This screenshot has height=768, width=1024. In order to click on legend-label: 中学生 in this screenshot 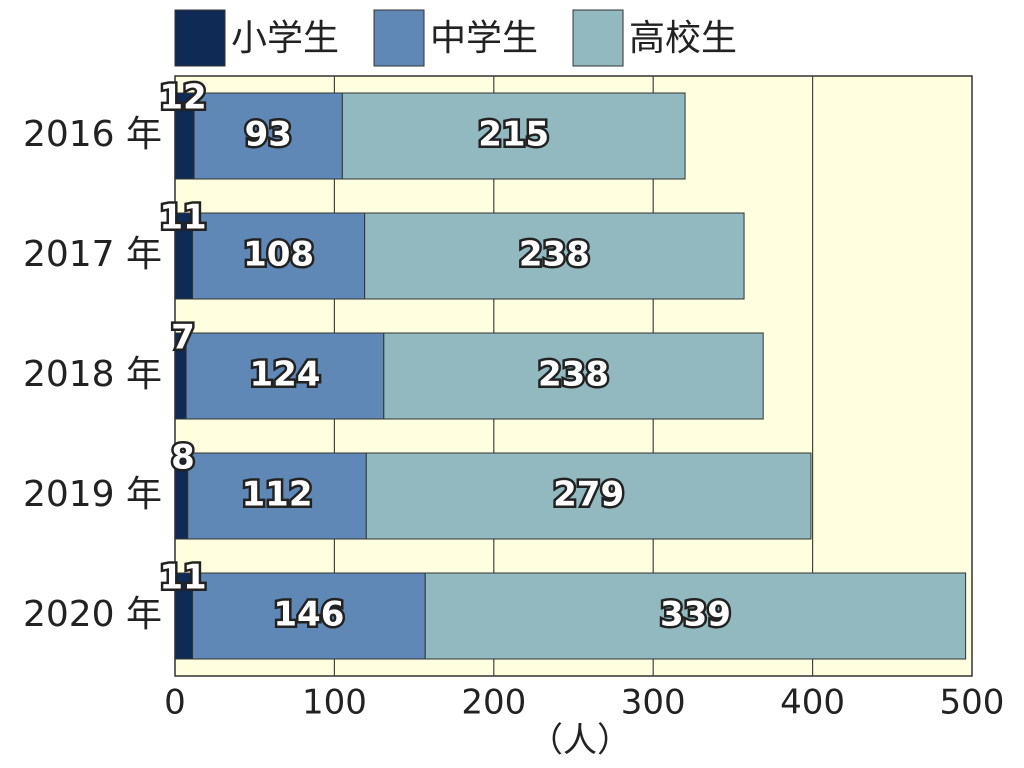, I will do `click(484, 38)`.